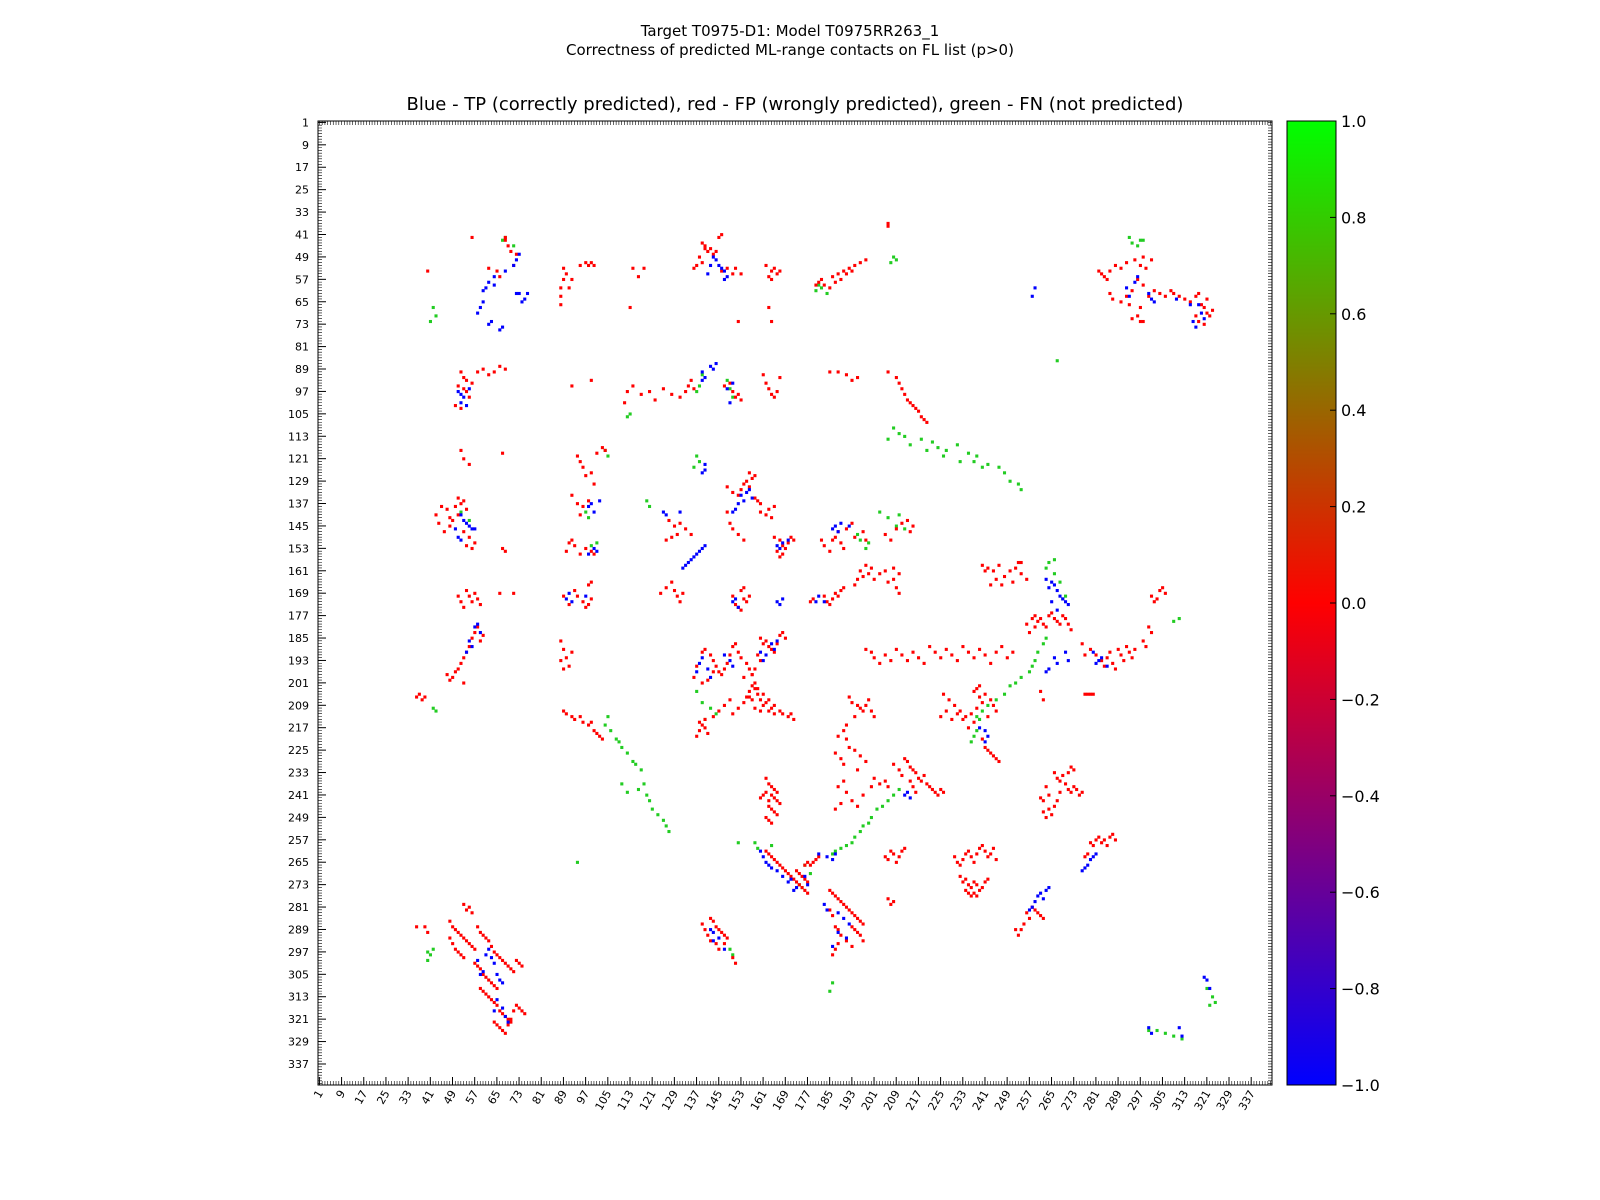 This screenshot has height=1200, width=1600. What do you see at coordinates (981, 1100) in the screenshot?
I see `x-tick-label: 241` at bounding box center [981, 1100].